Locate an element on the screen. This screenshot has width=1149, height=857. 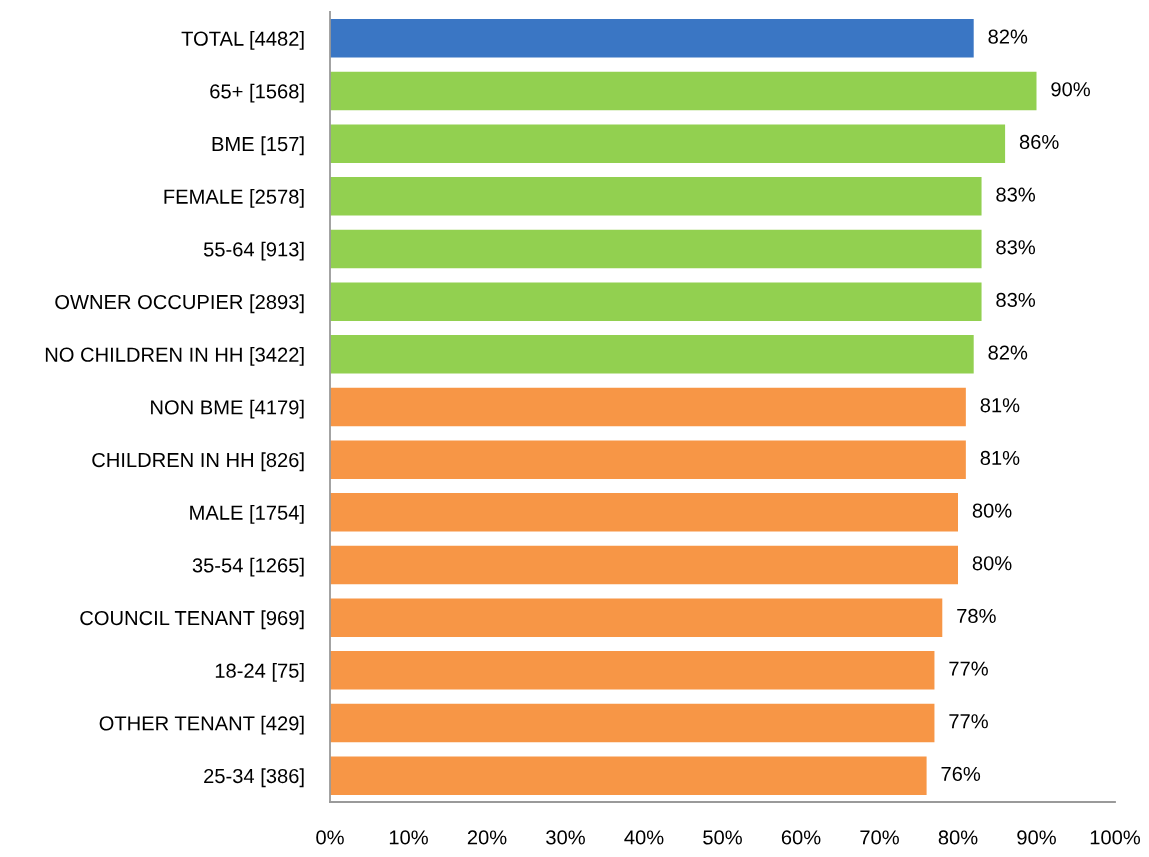
data-label: 78% is located at coordinates (976, 616).